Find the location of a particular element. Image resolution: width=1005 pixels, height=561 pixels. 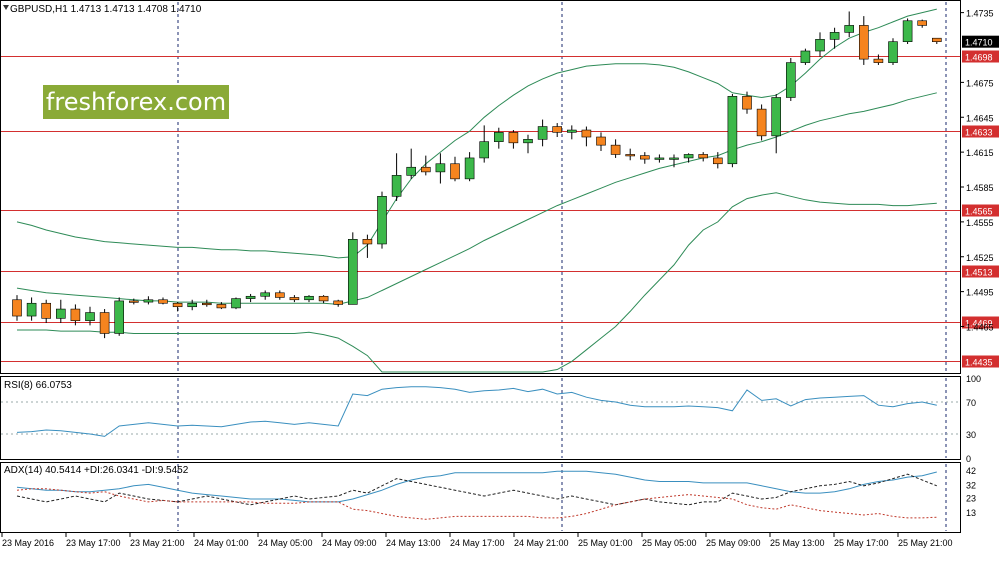

level-price-label: 1.4698 is located at coordinates (979, 58).